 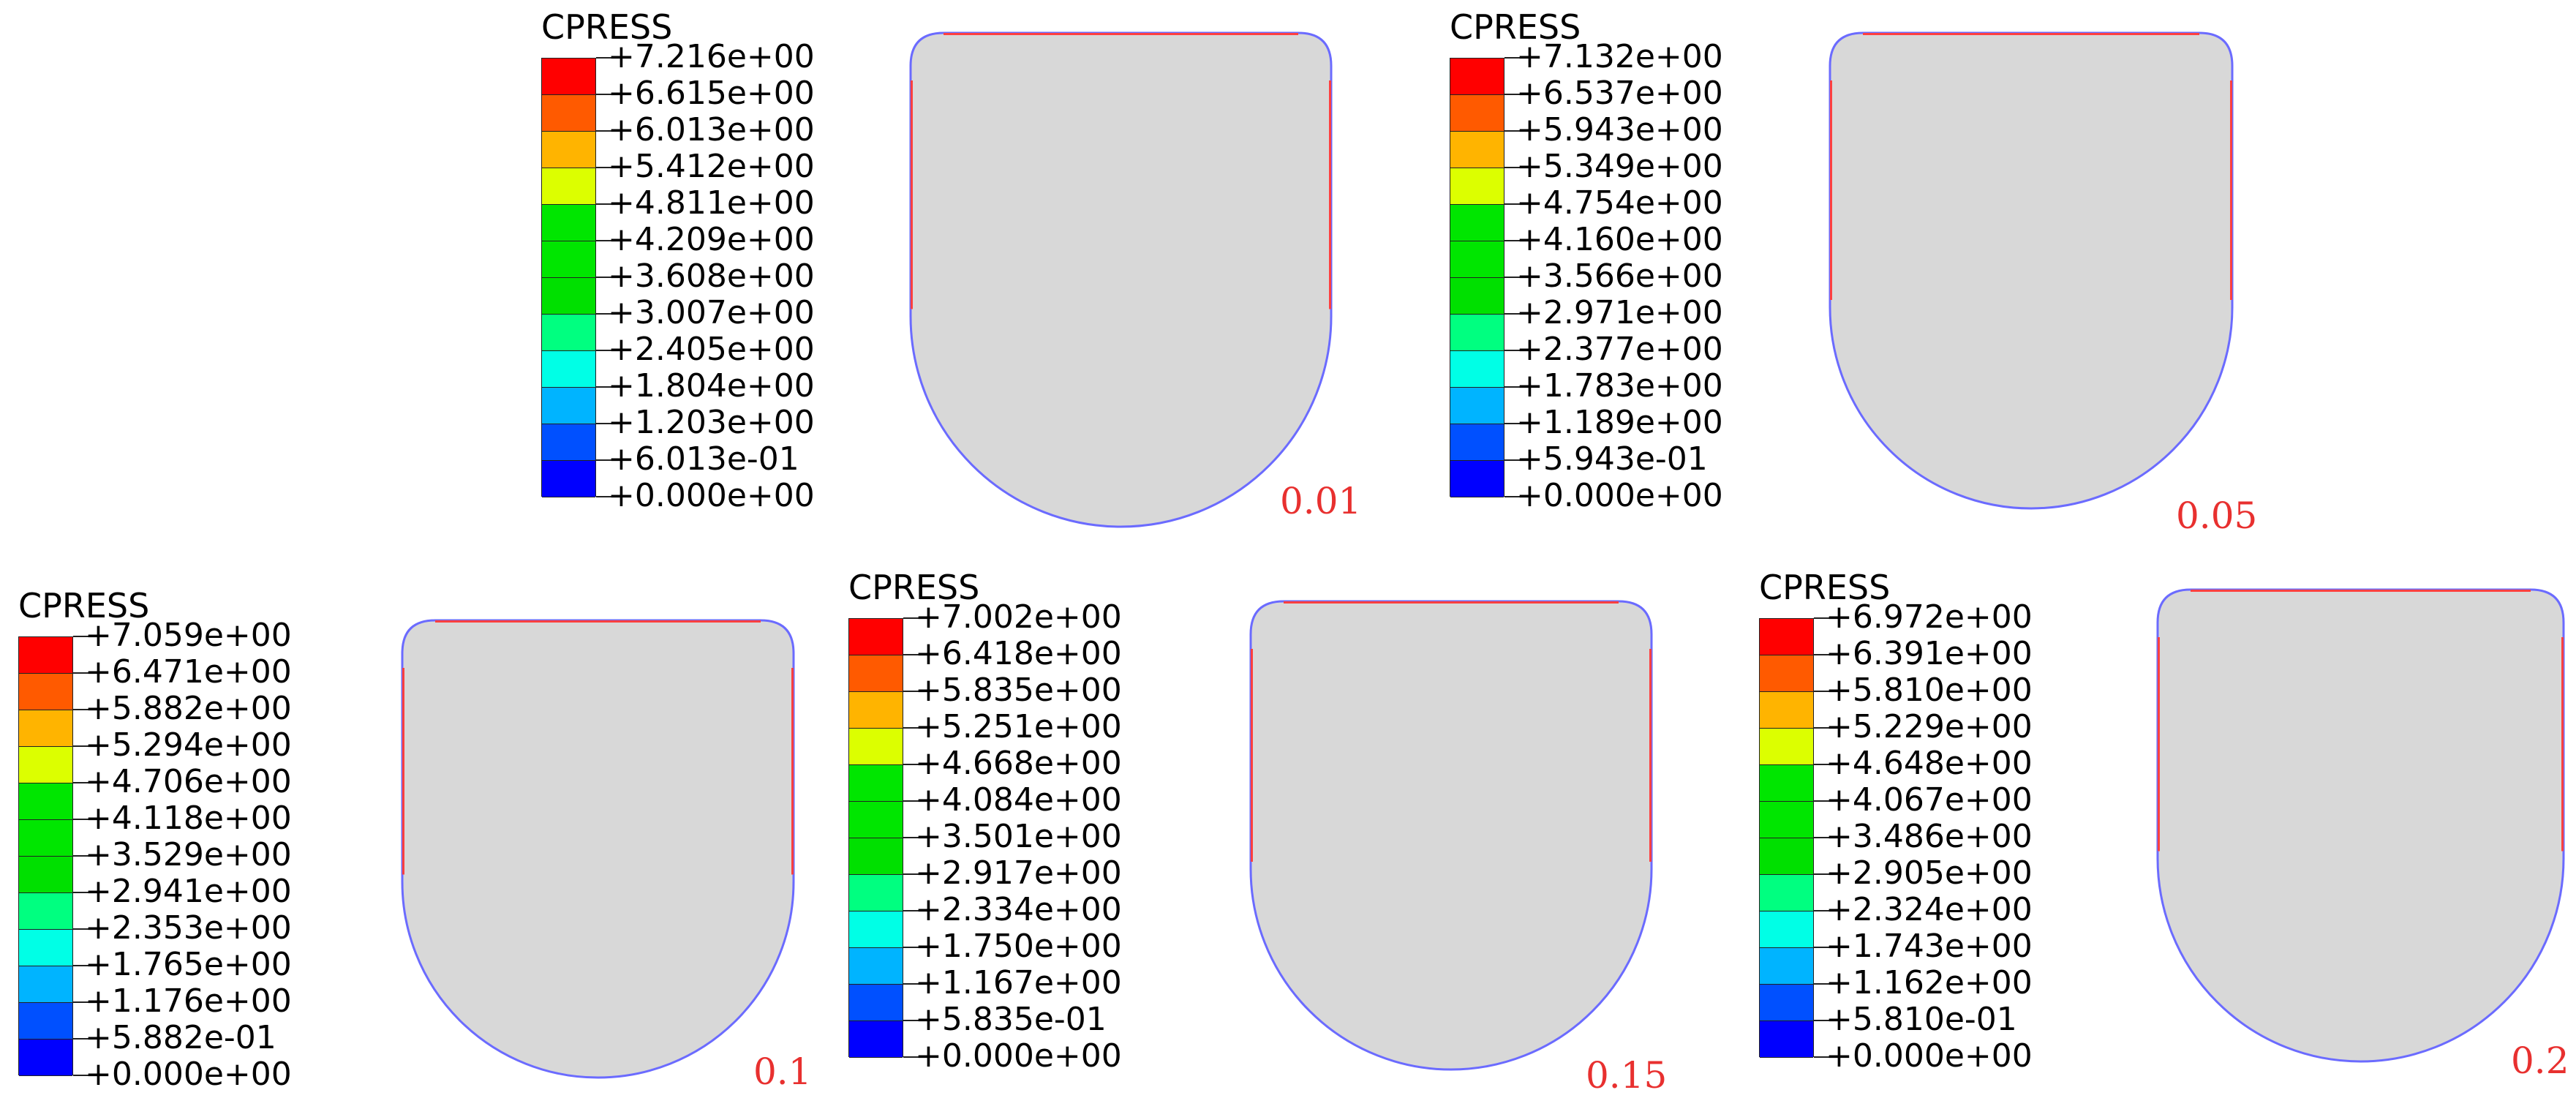 I want to click on colorbar-tick-label: +2.941e+00, so click(x=188, y=891).